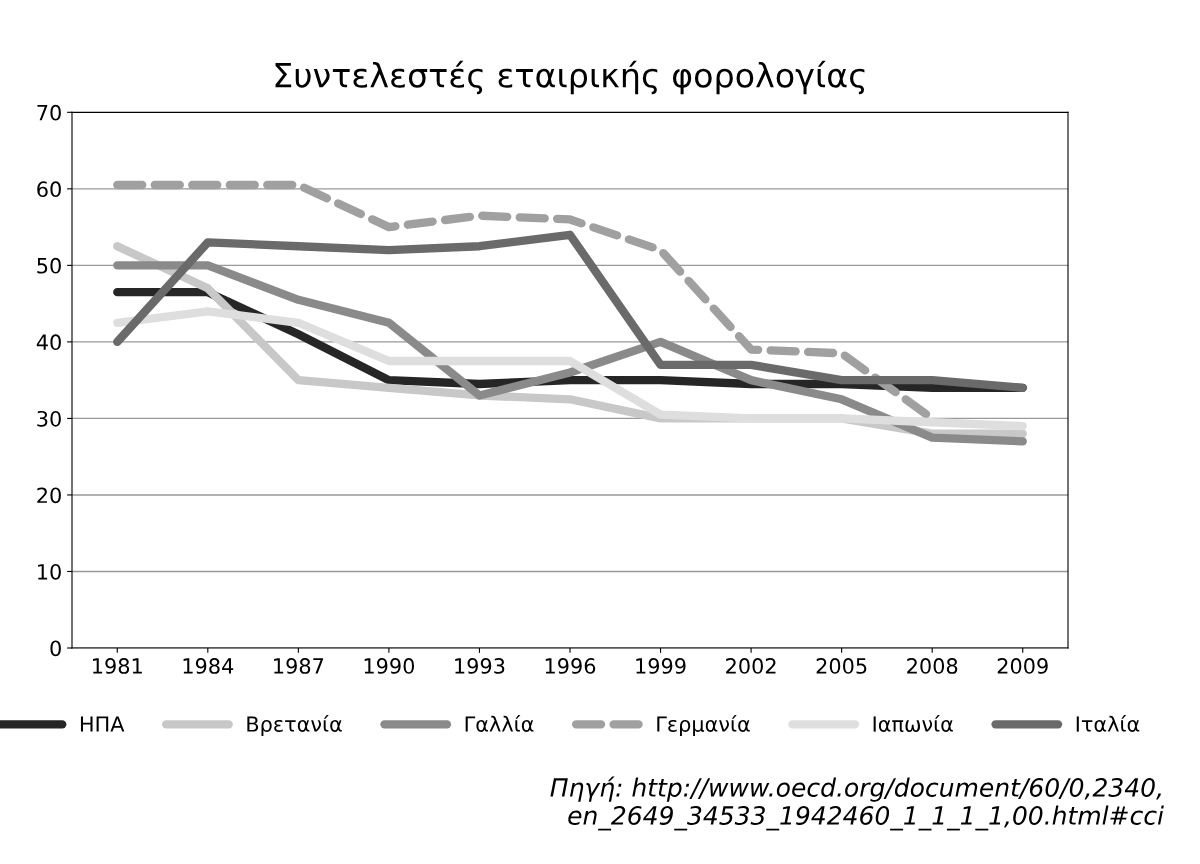 This screenshot has height=864, width=1200. What do you see at coordinates (932, 666) in the screenshot?
I see `x-tick-label: 2008` at bounding box center [932, 666].